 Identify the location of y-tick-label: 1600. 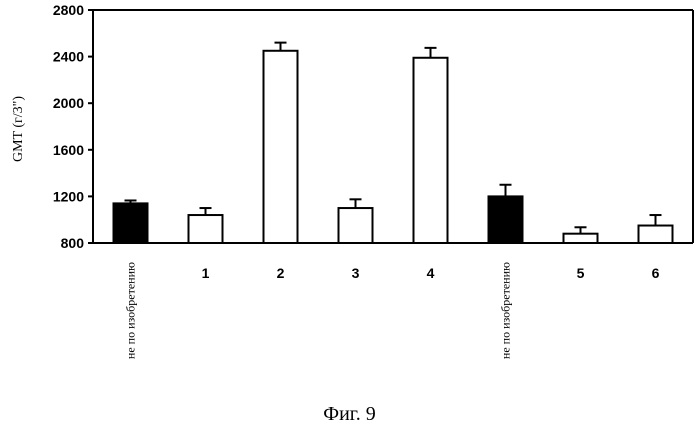
(68, 150).